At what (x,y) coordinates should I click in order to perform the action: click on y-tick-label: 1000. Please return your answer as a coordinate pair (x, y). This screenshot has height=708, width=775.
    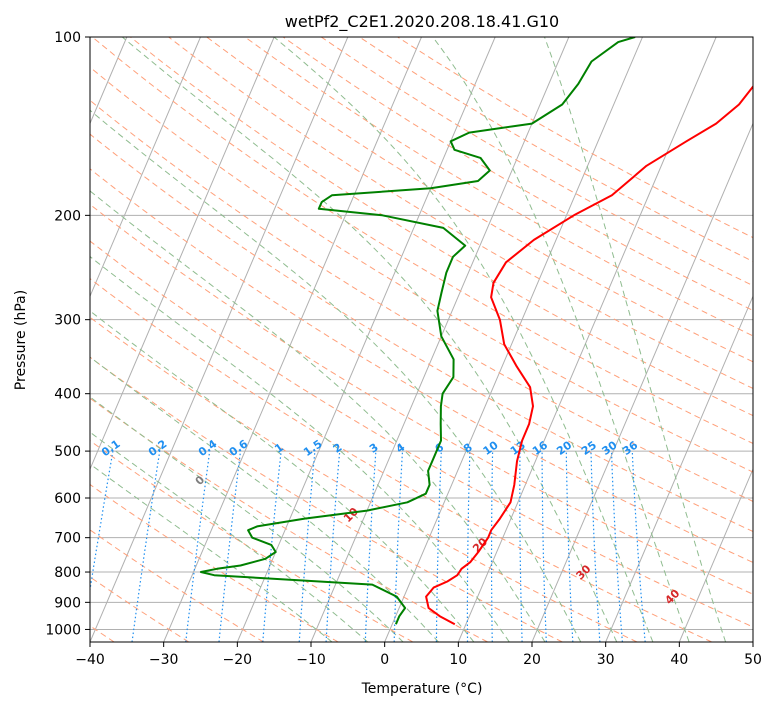
    Looking at the image, I should click on (63, 630).